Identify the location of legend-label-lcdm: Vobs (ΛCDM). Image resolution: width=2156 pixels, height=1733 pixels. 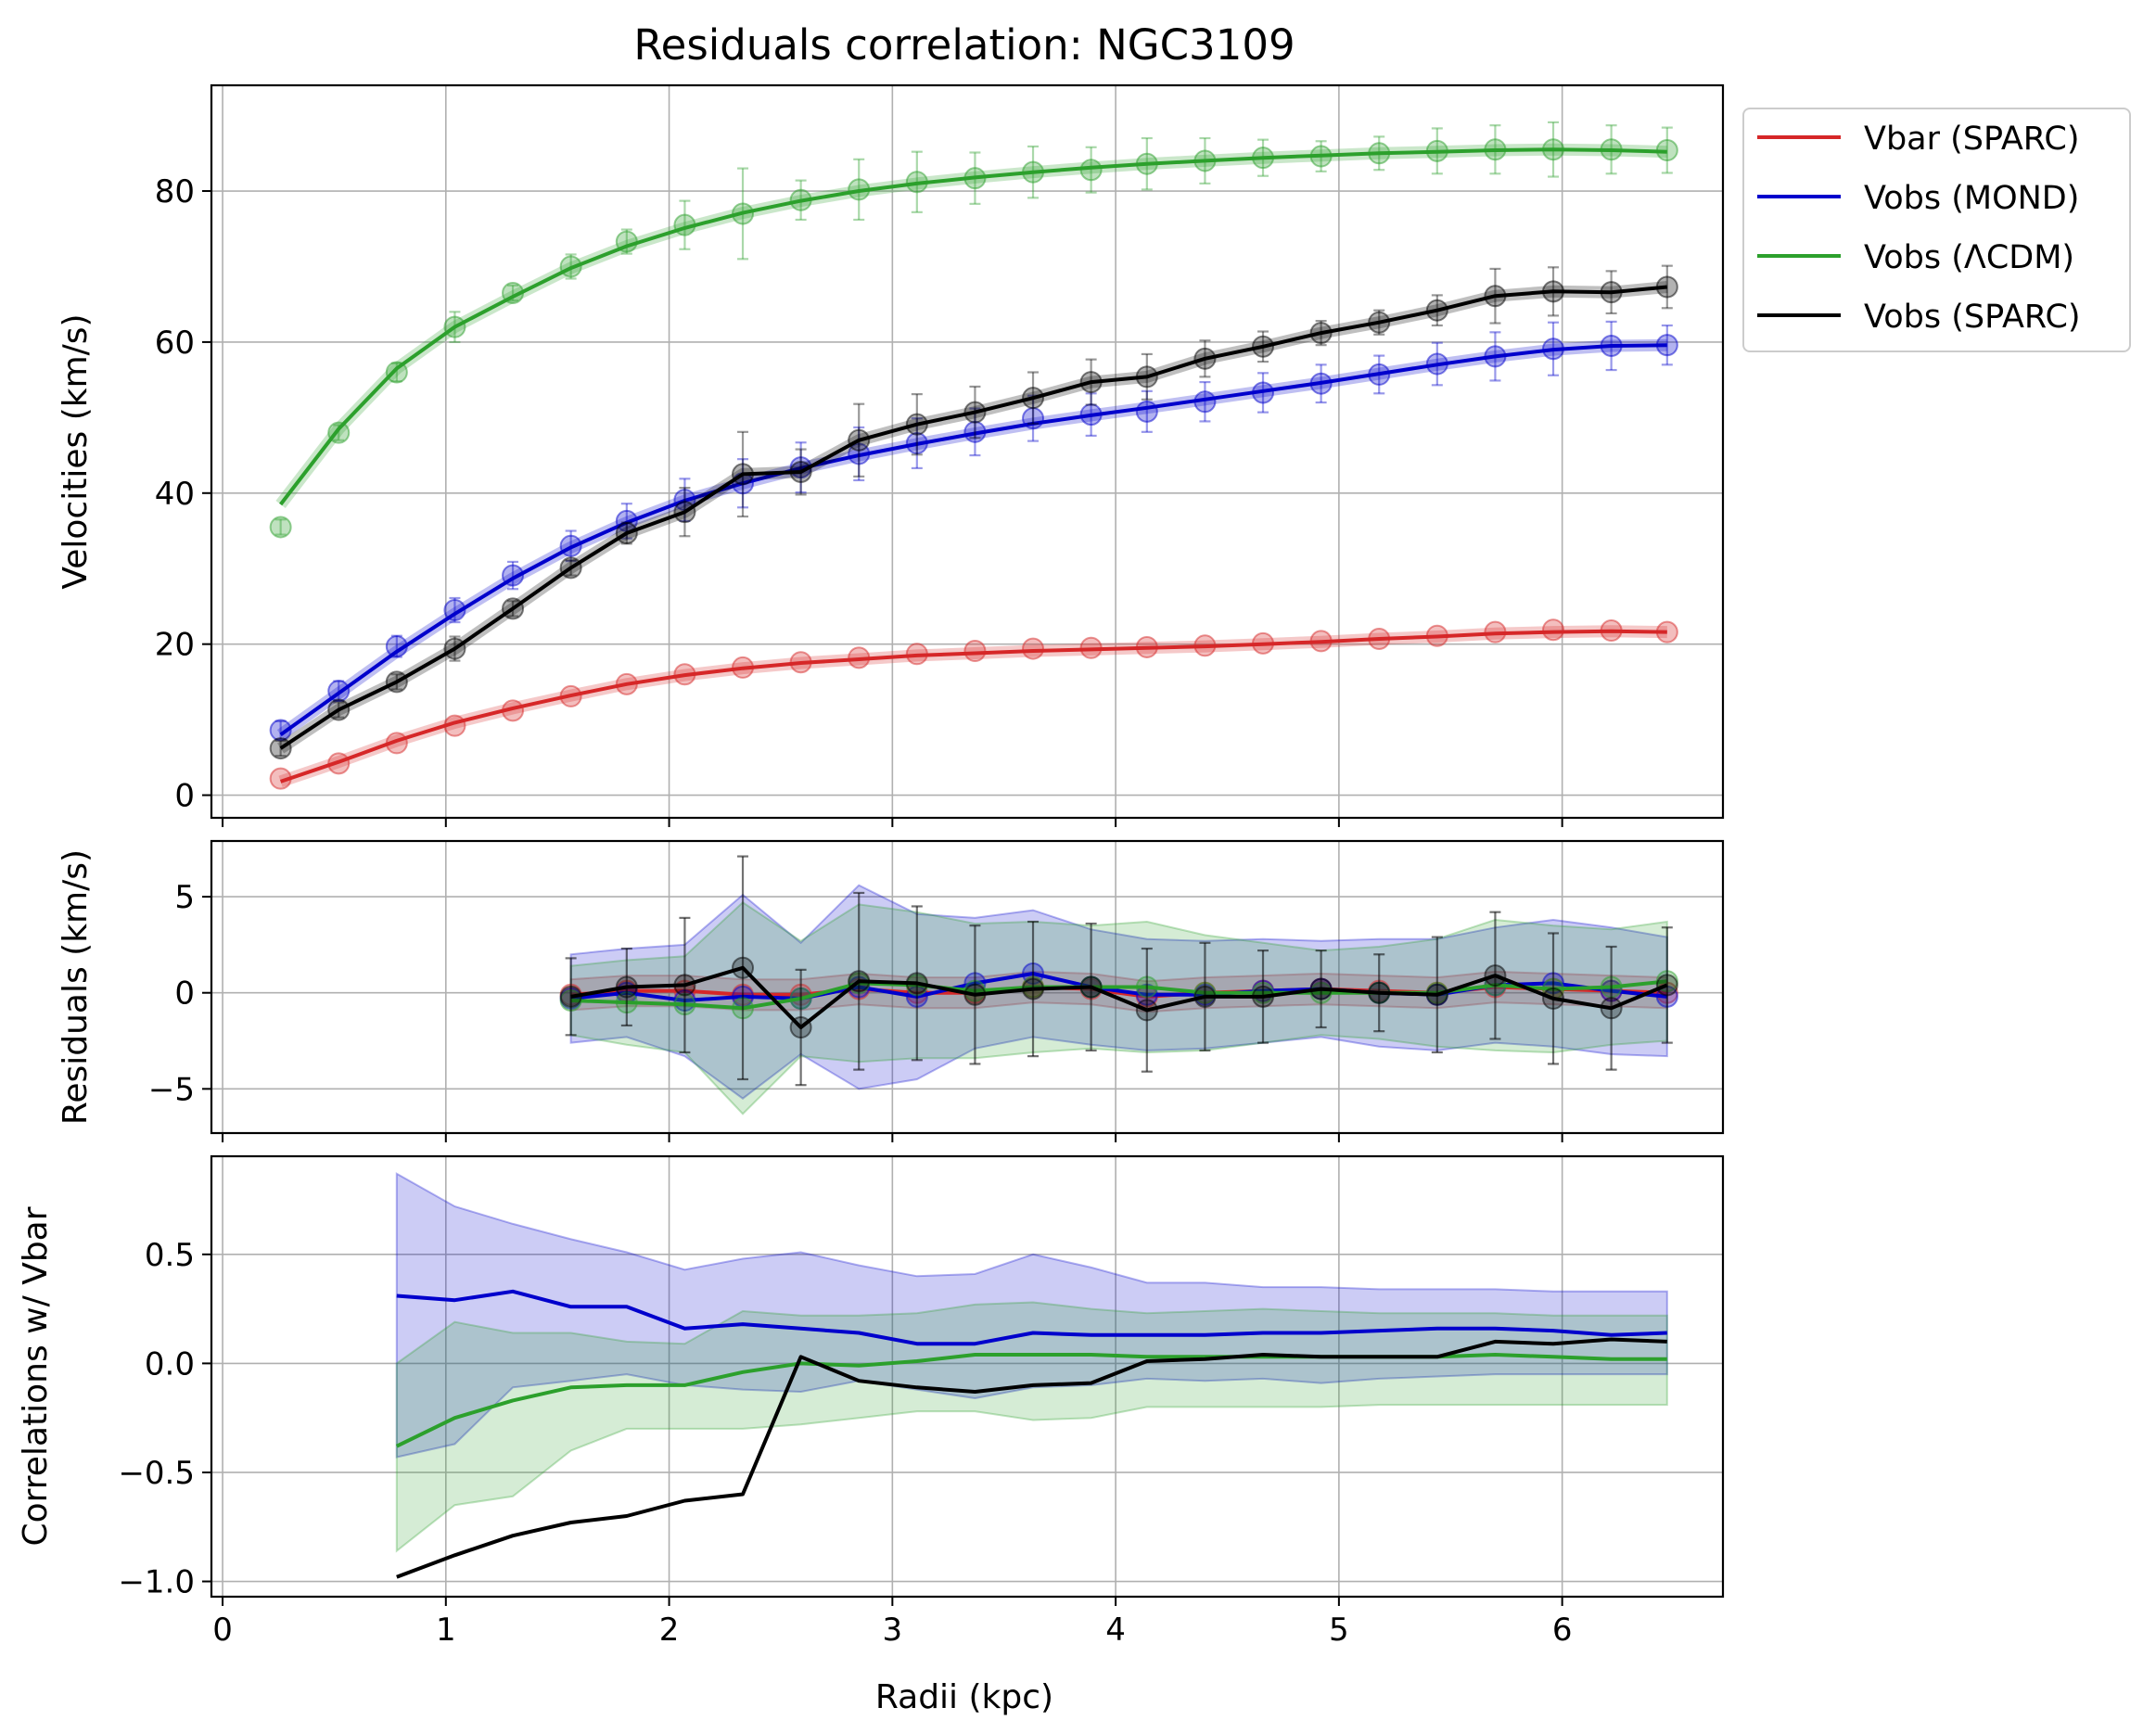
(1969, 257).